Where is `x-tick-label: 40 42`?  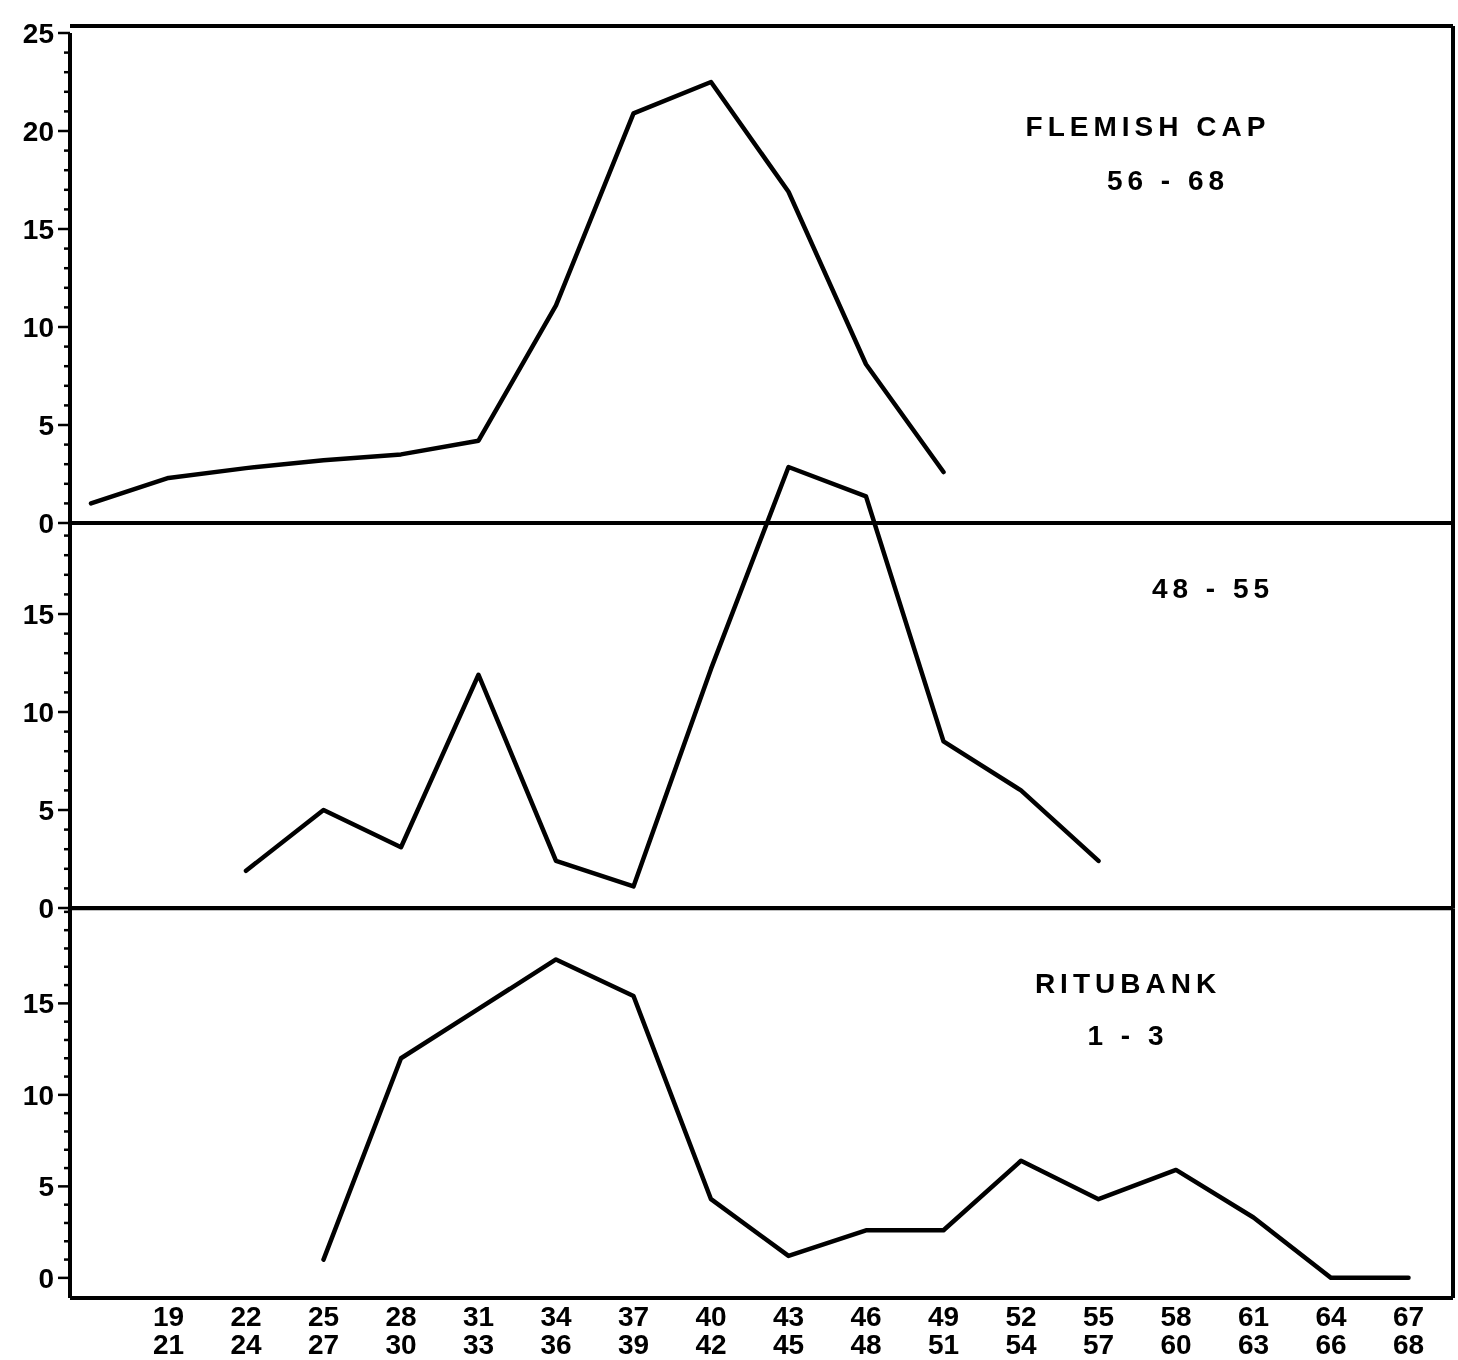 x-tick-label: 40 42 is located at coordinates (711, 1330).